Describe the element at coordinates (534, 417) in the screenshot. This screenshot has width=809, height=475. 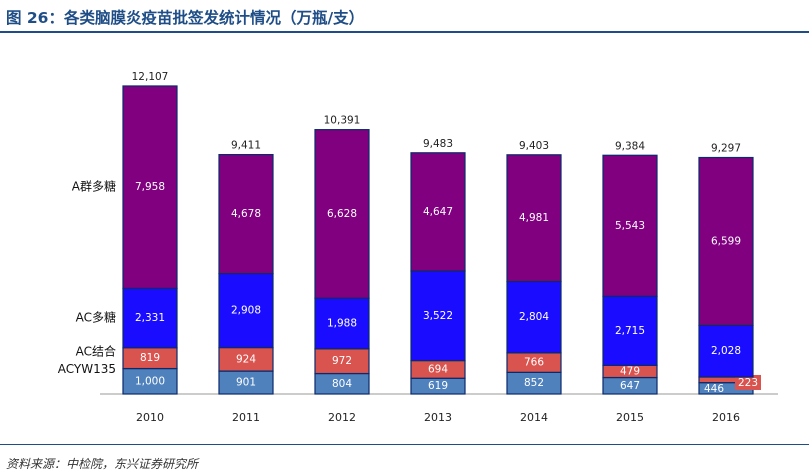
I see `x-tick-label-2014: 2014` at that location.